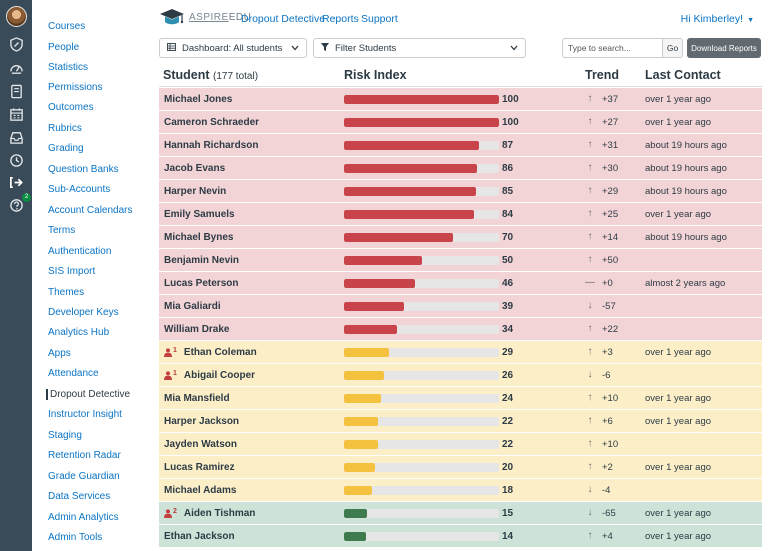  What do you see at coordinates (717, 19) in the screenshot?
I see `user-menu: Hi Kimberley! ▼` at bounding box center [717, 19].